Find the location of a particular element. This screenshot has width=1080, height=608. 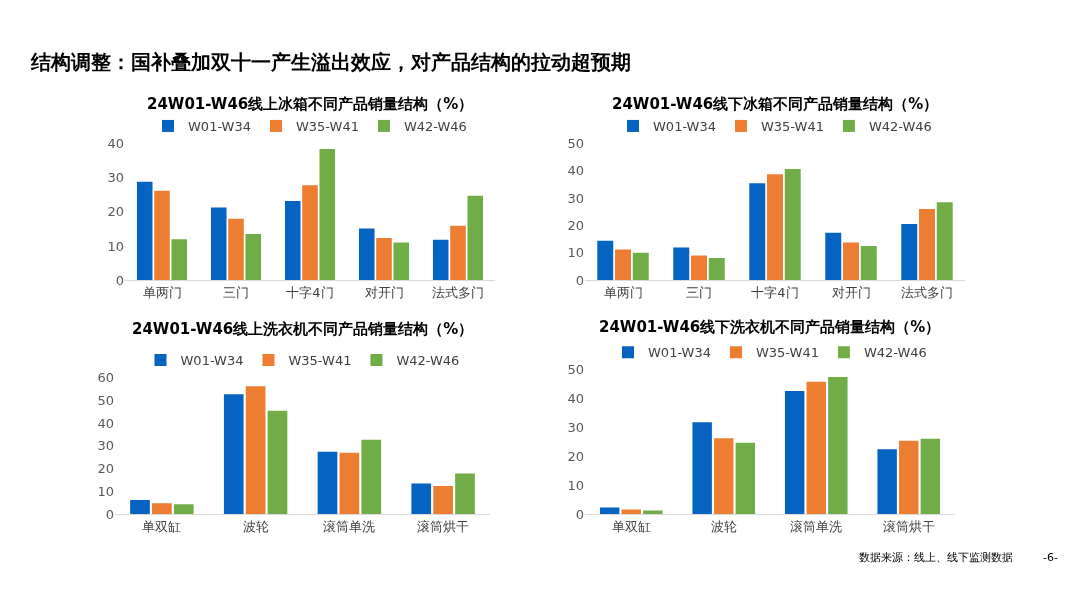

x-tick-label: 滚筒单洗 is located at coordinates (349, 526).